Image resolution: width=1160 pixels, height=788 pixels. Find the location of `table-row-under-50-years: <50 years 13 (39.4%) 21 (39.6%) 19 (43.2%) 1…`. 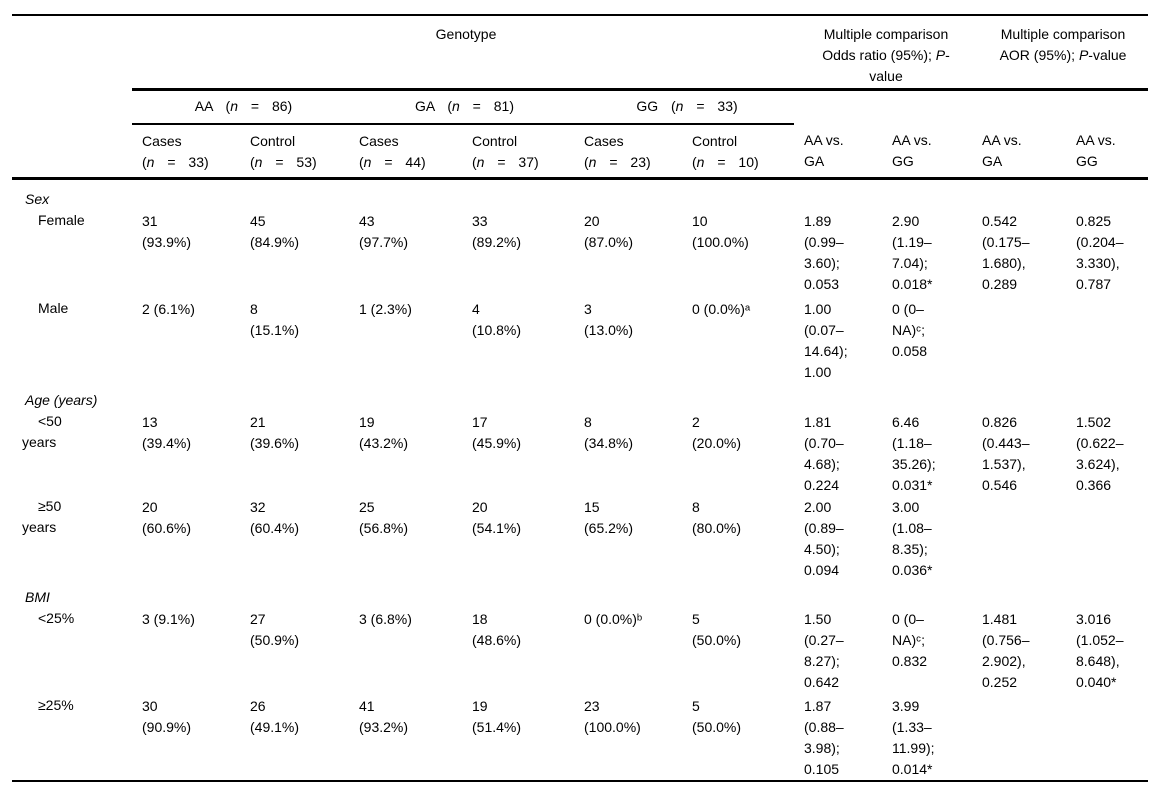

table-row-under-50-years: <50 years 13 (39.4%) 21 (39.6%) 19 (43.2%) 1… is located at coordinates (580, 453).